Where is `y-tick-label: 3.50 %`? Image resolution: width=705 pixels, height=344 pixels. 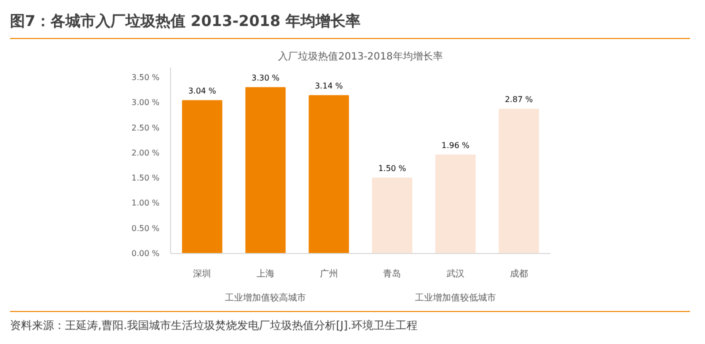
y-tick-label: 3.50 % is located at coordinates (146, 77).